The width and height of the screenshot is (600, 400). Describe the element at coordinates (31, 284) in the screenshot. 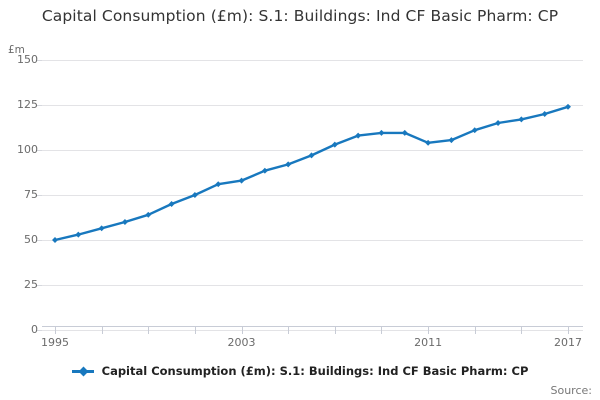

I see `y-tick-label: 25` at that location.